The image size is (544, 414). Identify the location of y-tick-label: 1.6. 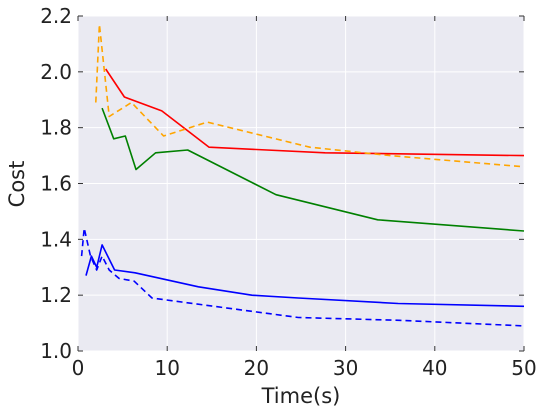
(56, 184).